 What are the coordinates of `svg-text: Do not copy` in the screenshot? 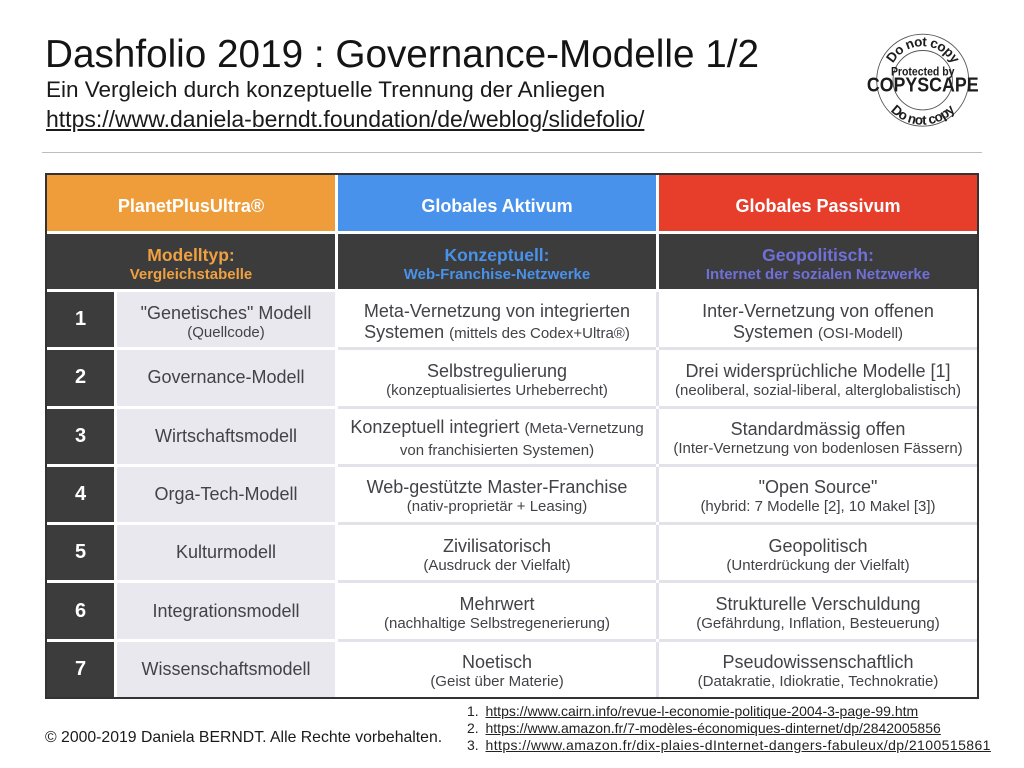 It's located at (923, 114).